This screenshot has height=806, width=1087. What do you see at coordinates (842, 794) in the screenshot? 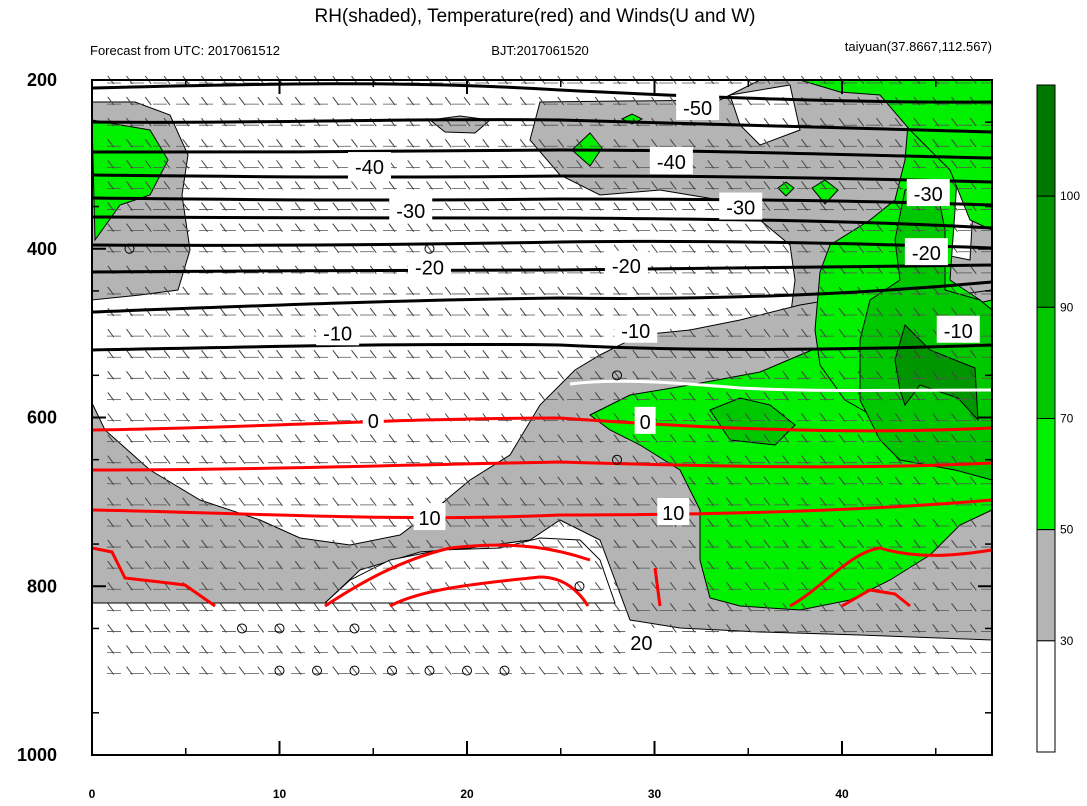
I see `x-tick-label: 40` at bounding box center [842, 794].